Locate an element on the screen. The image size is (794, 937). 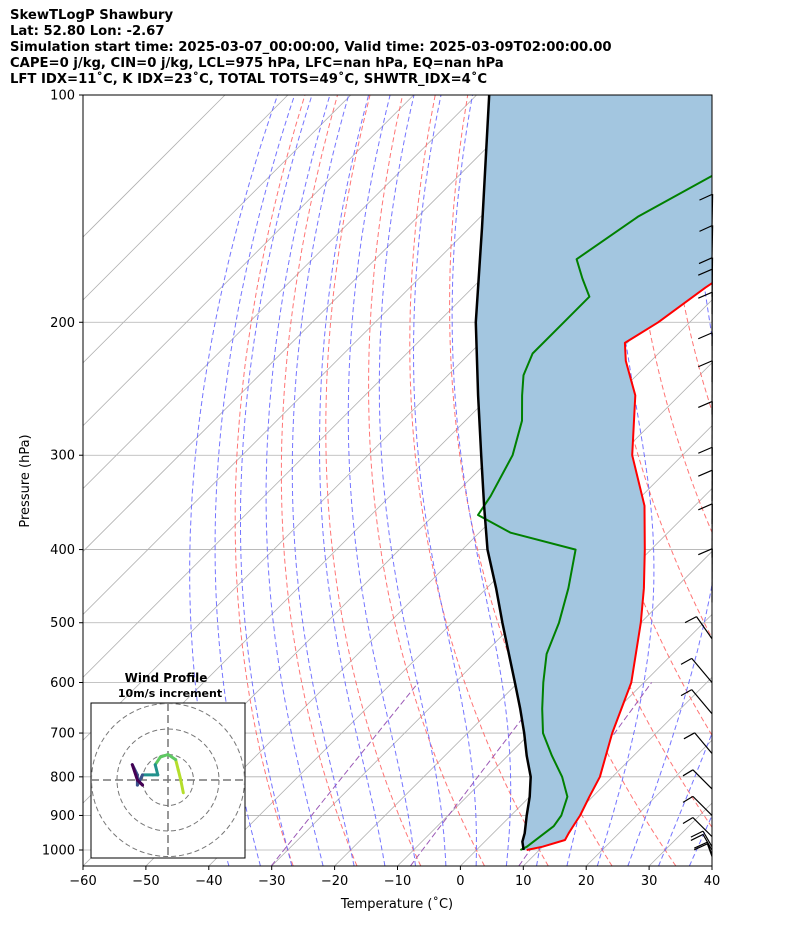
parcel-line is located at coordinates (503, 473).